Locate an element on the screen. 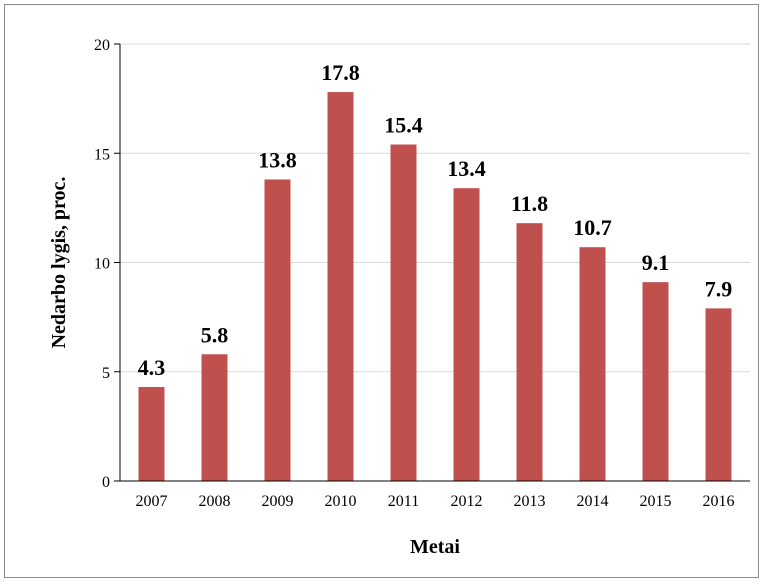 The height and width of the screenshot is (584, 765). x-tick-label: 2014 is located at coordinates (593, 501).